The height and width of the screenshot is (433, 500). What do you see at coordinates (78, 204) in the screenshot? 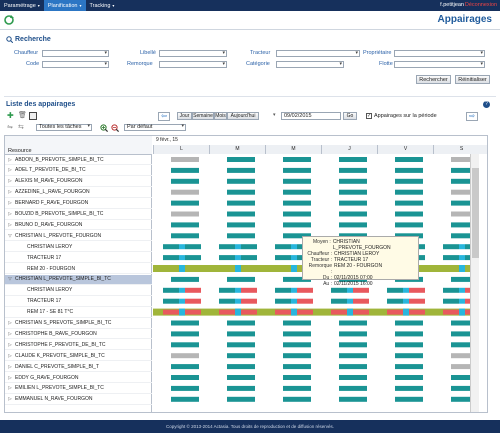
I see `resource-row: ▷ BERNARD F_RAVE_FOURGON` at bounding box center [78, 204].